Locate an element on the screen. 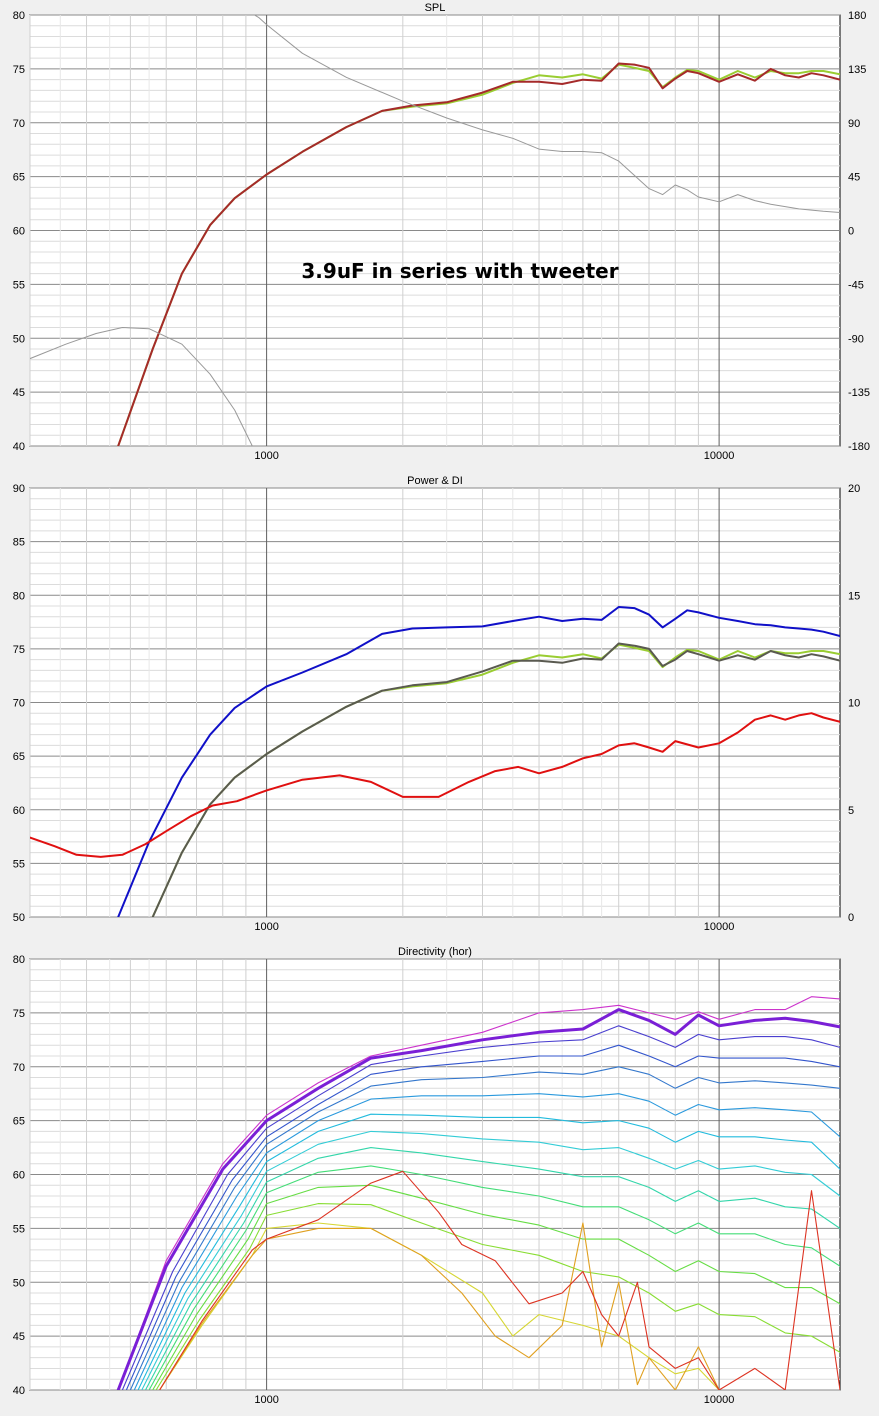 This screenshot has height=1416, width=879. y2-tick-label: 10 is located at coordinates (854, 704).